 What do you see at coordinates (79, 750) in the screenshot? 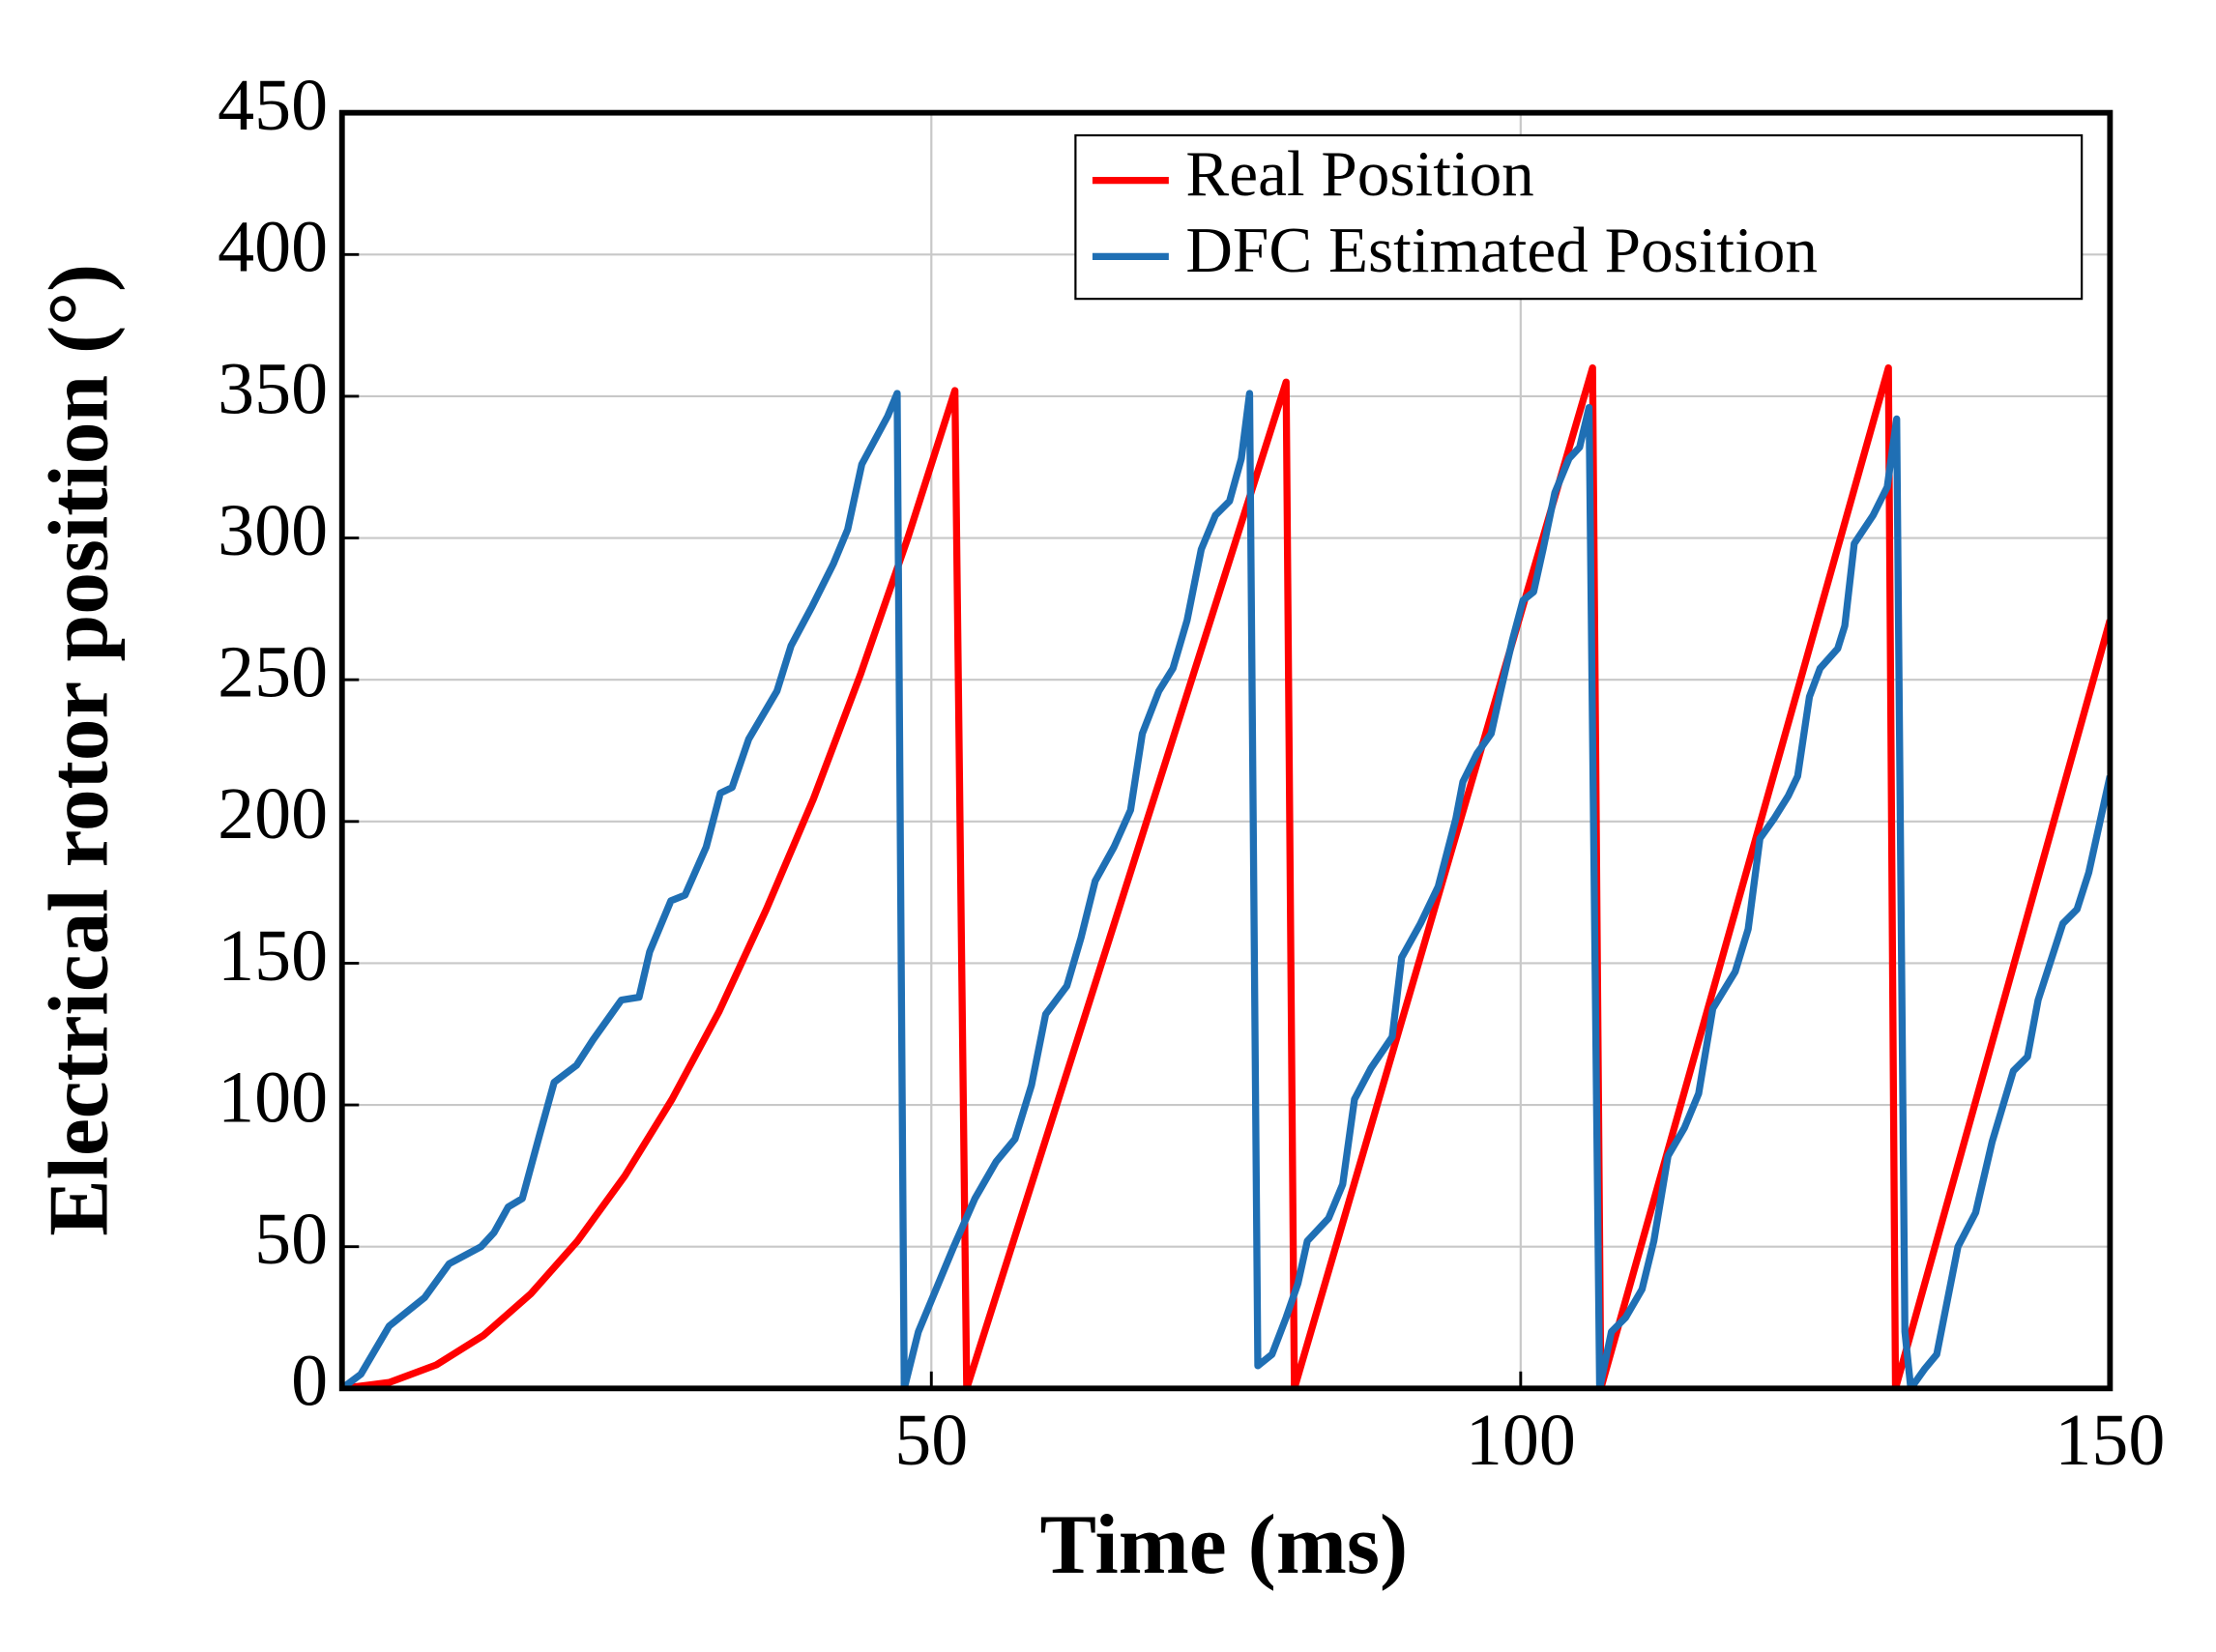
I see `y-axis-label: Electrical rotor position (°)` at bounding box center [79, 750].